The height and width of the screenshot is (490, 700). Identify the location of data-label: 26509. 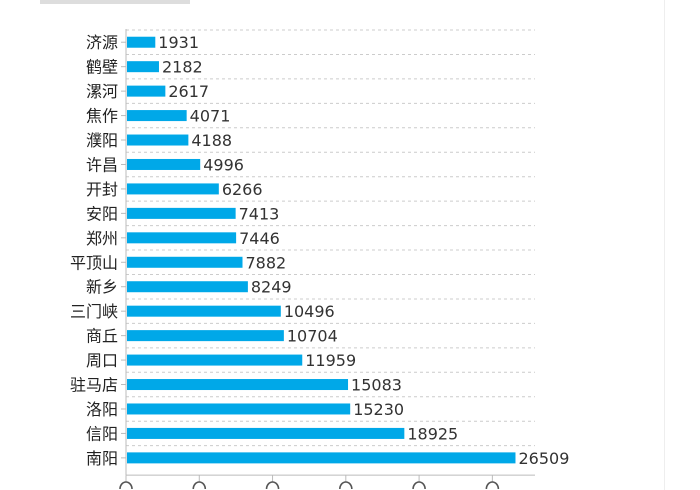
(543, 458).